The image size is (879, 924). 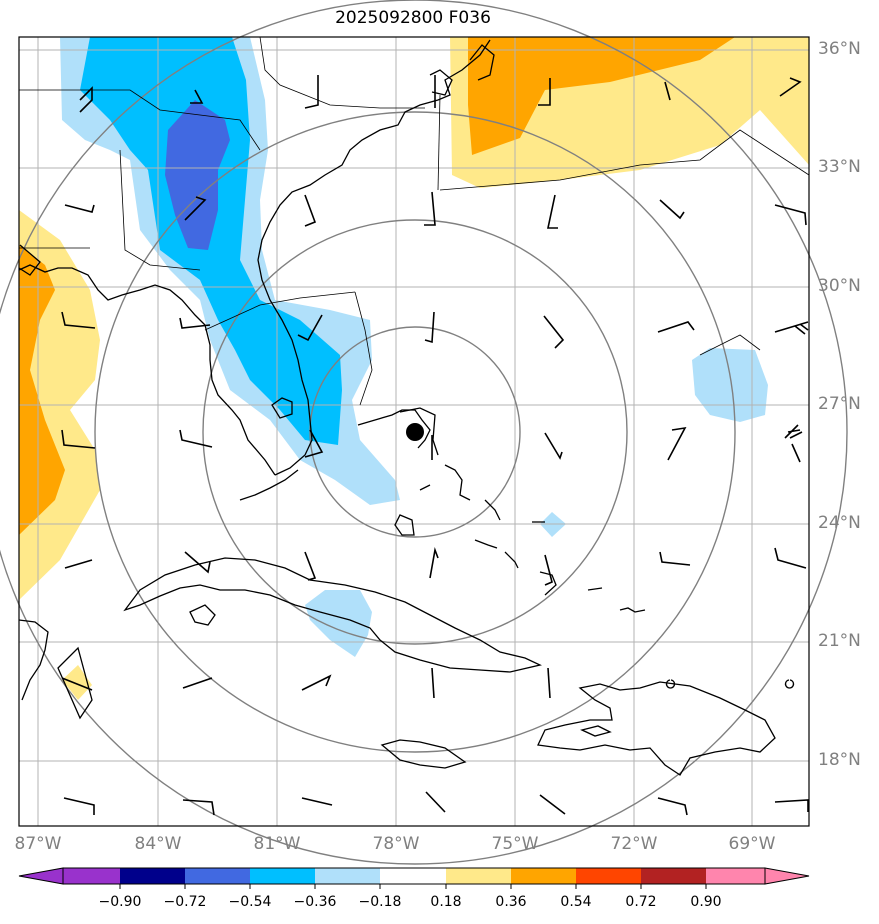 I want to click on lon-label: 78°W, so click(x=396, y=844).